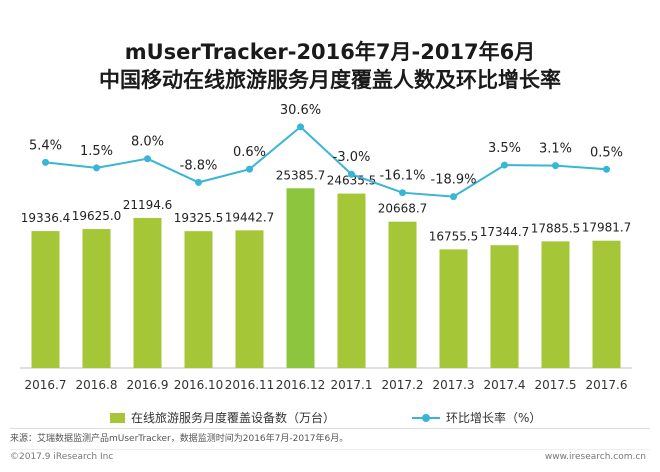 This screenshot has height=472, width=660. What do you see at coordinates (595, 457) in the screenshot?
I see `website-text: www.iresearch.com.cn` at bounding box center [595, 457].